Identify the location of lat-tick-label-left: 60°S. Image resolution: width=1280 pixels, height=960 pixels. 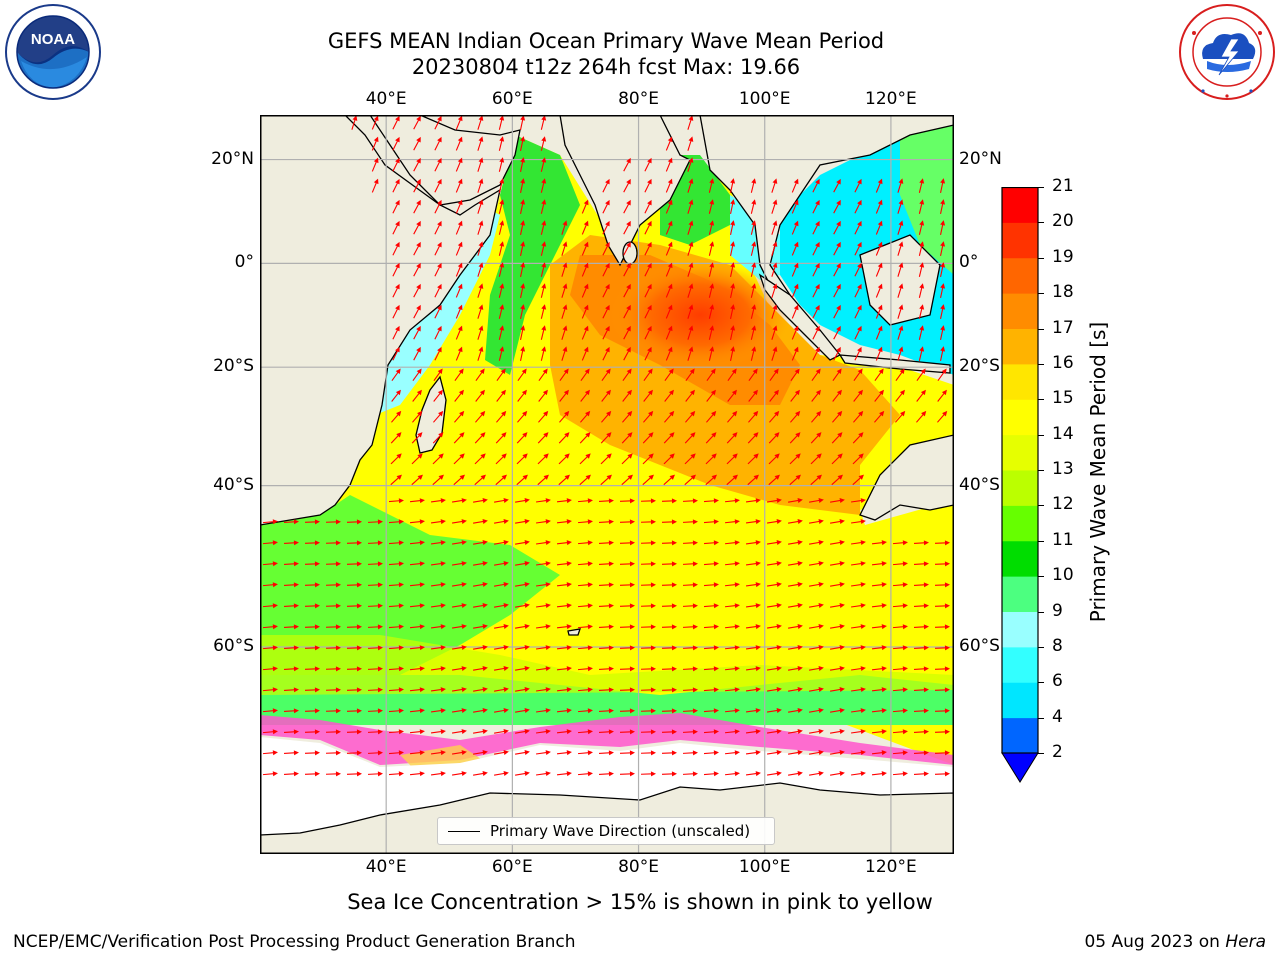
(233, 645).